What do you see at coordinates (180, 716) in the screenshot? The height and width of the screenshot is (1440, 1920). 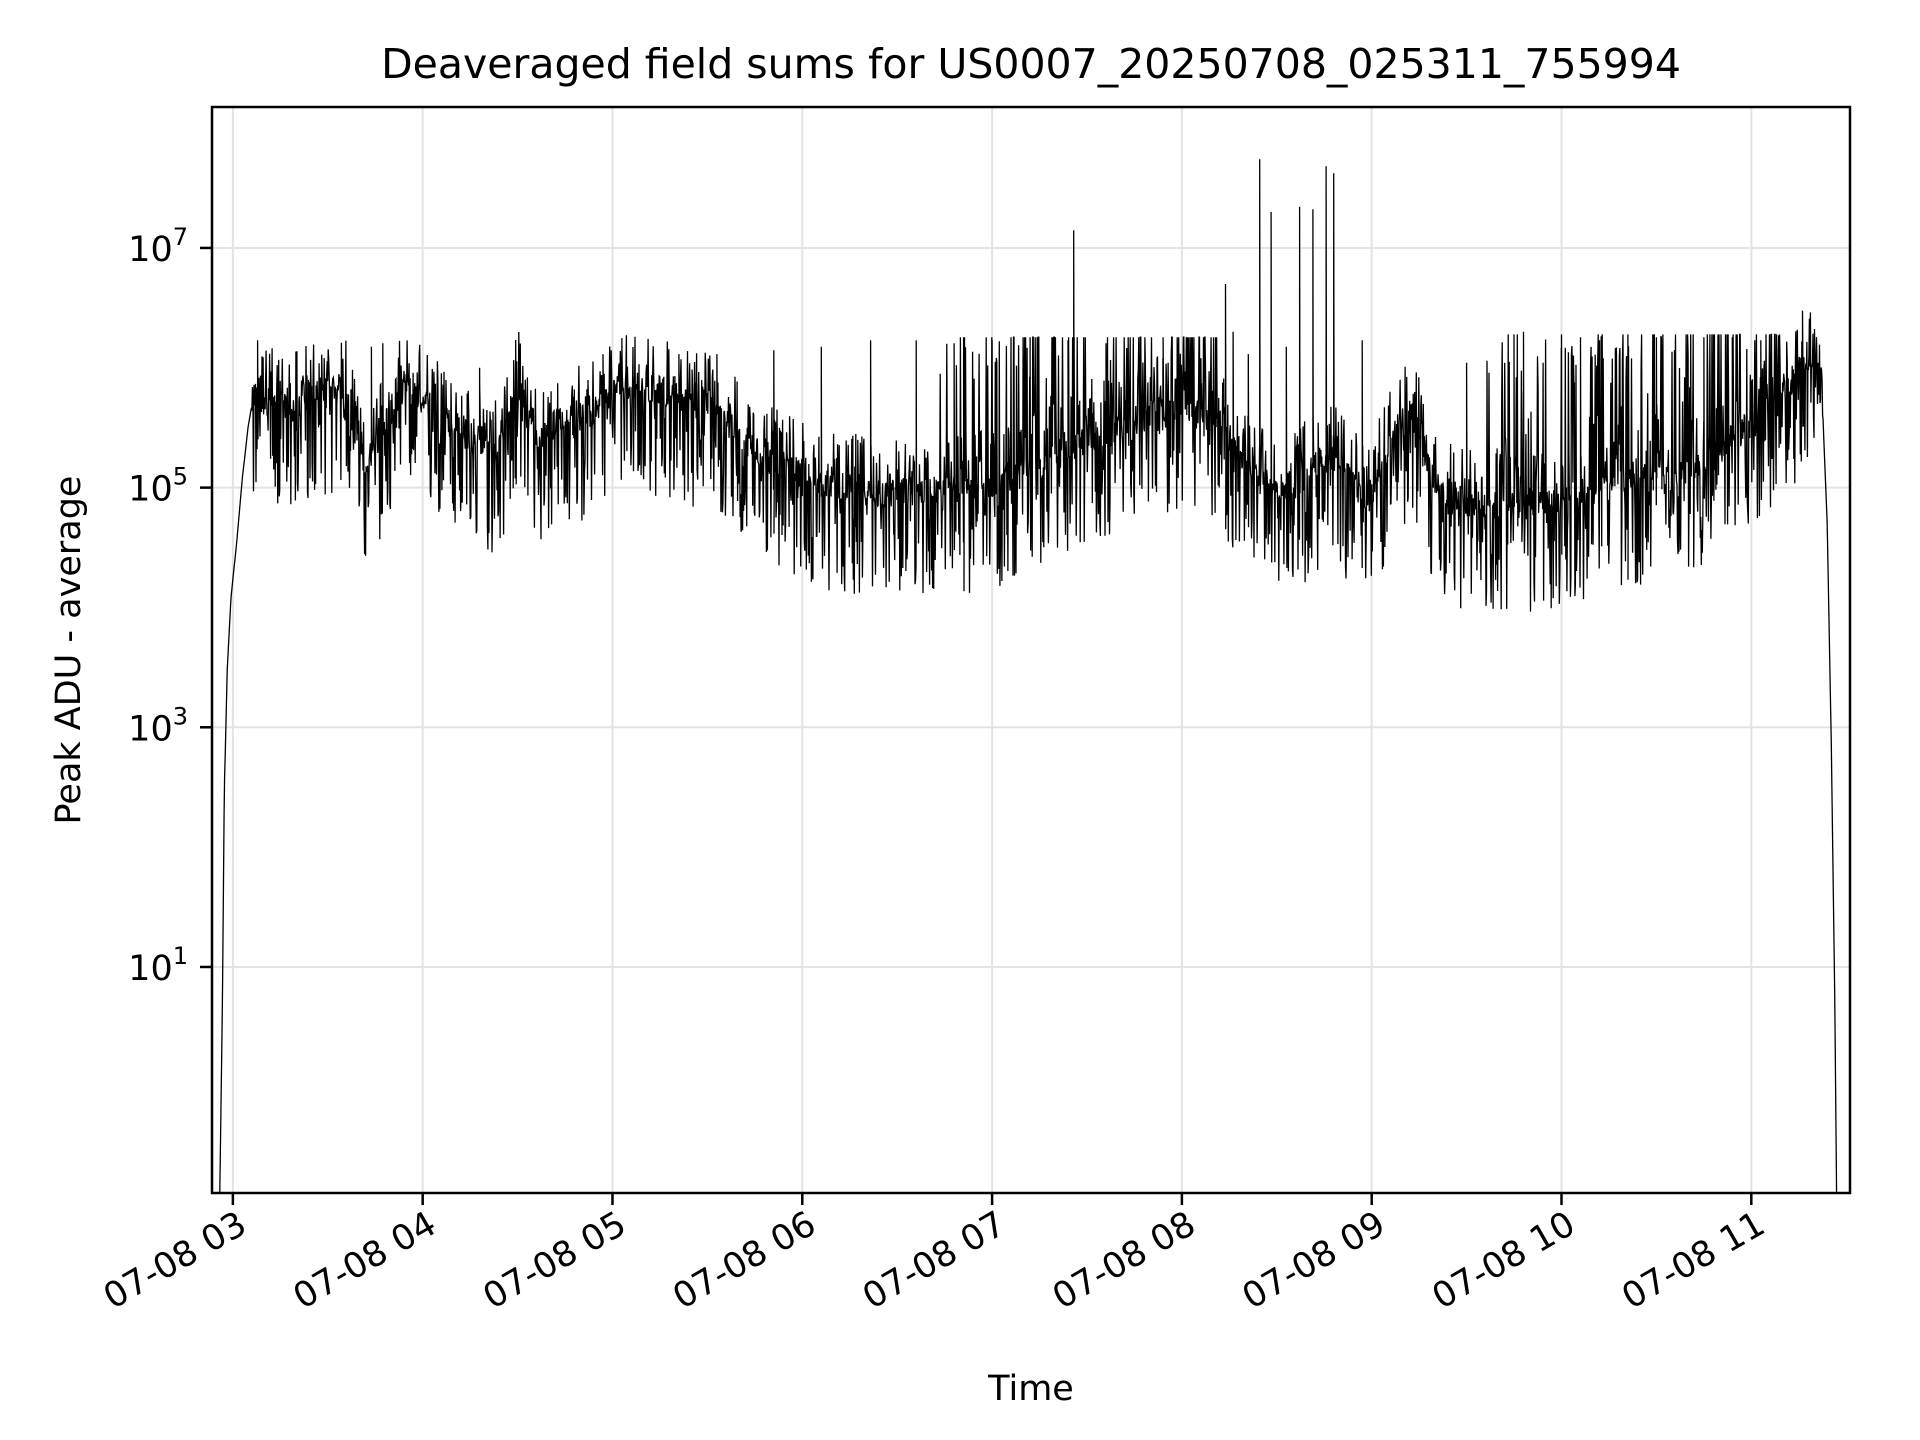 I see `y-tick-exponent: 3` at bounding box center [180, 716].